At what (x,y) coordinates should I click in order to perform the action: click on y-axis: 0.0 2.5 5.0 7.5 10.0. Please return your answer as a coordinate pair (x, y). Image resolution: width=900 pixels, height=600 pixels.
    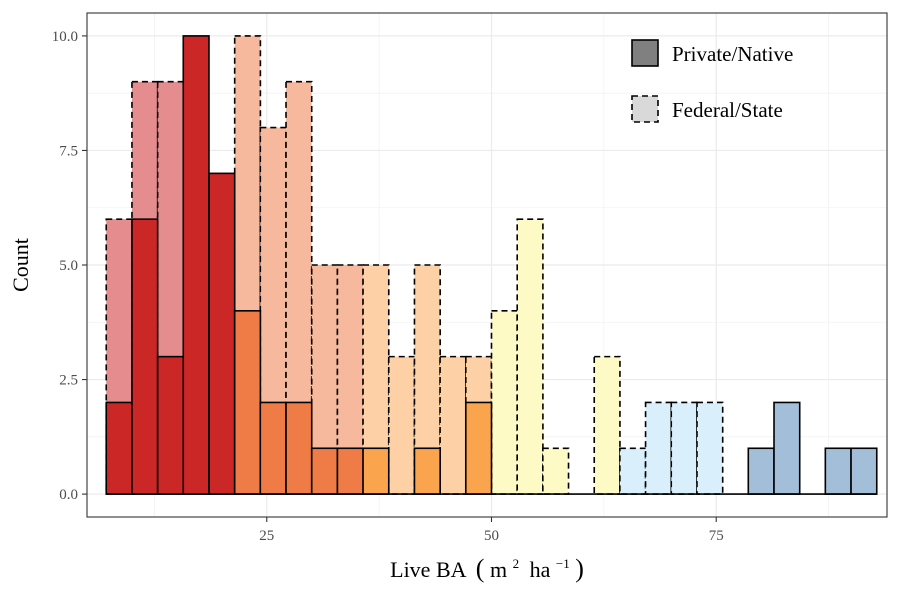
    Looking at the image, I should click on (69, 266).